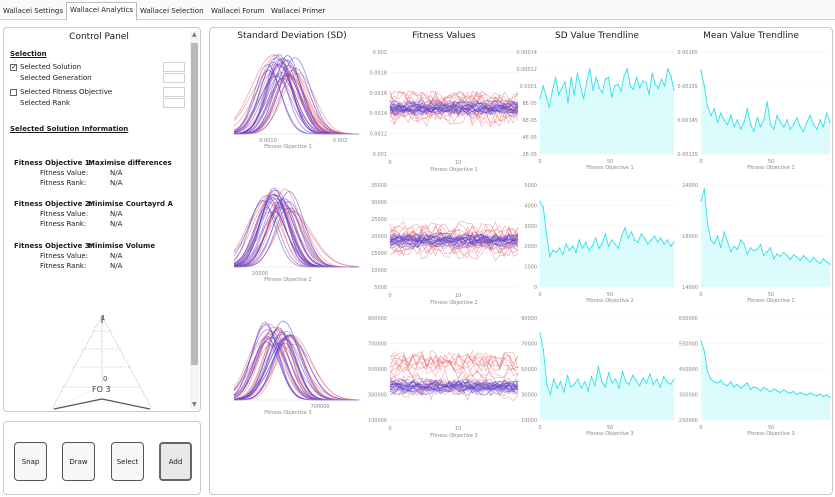 Image resolution: width=835 pixels, height=497 pixels. I want to click on scrollbar-thumb, so click(194, 204).